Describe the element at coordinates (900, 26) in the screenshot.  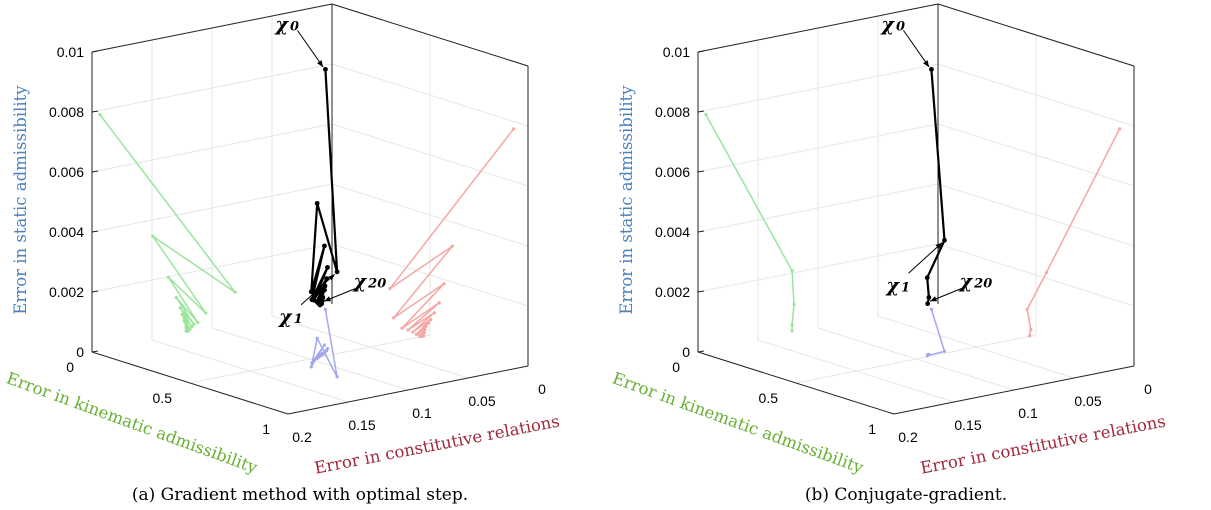
I see `annotation-subscript: 0` at that location.